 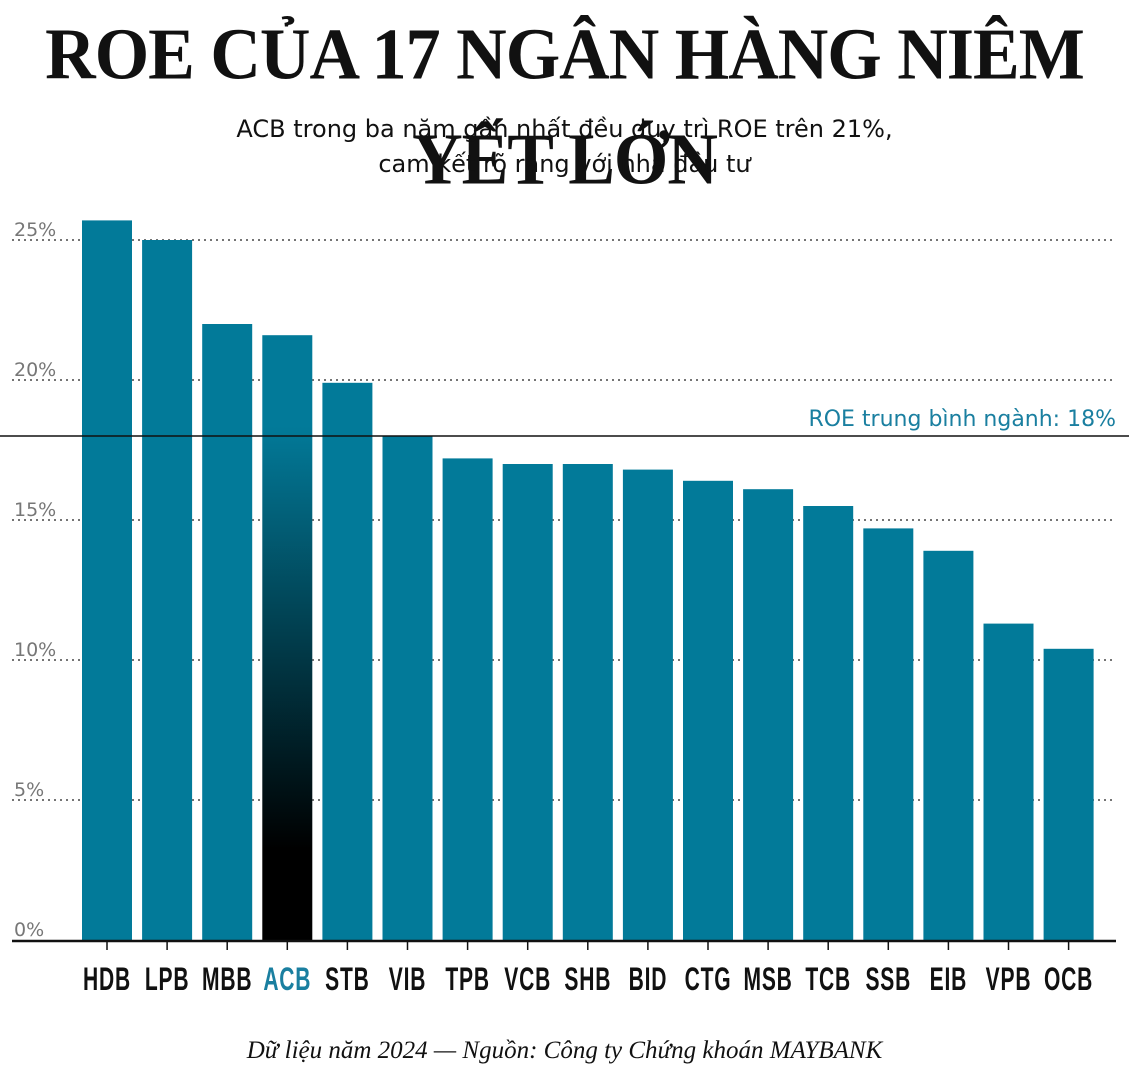 I want to click on bar-ssb, so click(x=888, y=734).